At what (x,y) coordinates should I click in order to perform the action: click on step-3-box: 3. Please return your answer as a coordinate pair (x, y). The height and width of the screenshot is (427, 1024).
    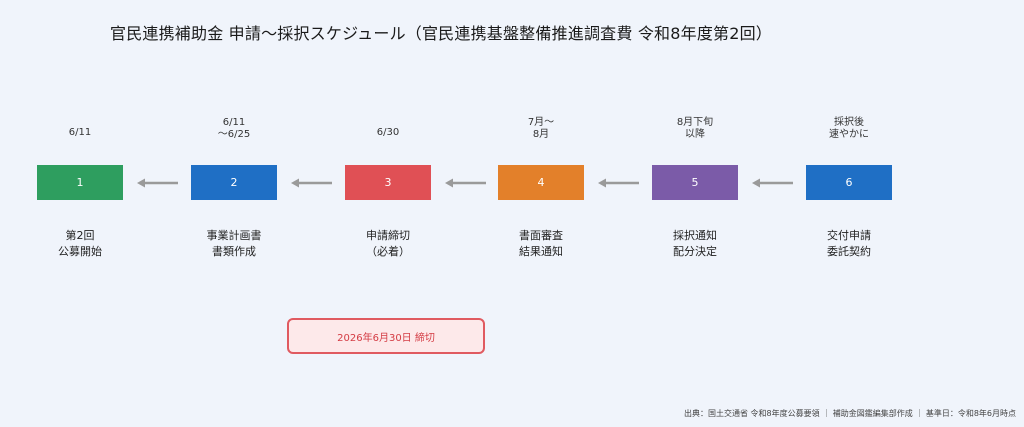
    Looking at the image, I should click on (388, 182).